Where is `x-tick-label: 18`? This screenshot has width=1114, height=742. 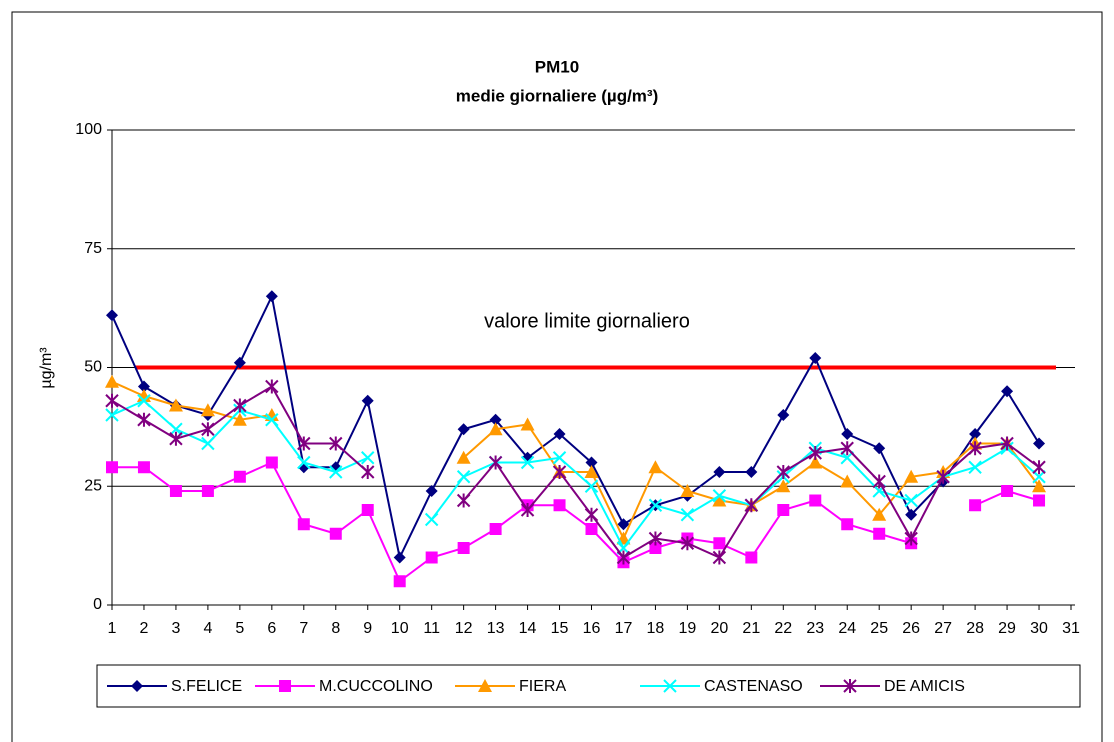
x-tick-label: 18 is located at coordinates (656, 628).